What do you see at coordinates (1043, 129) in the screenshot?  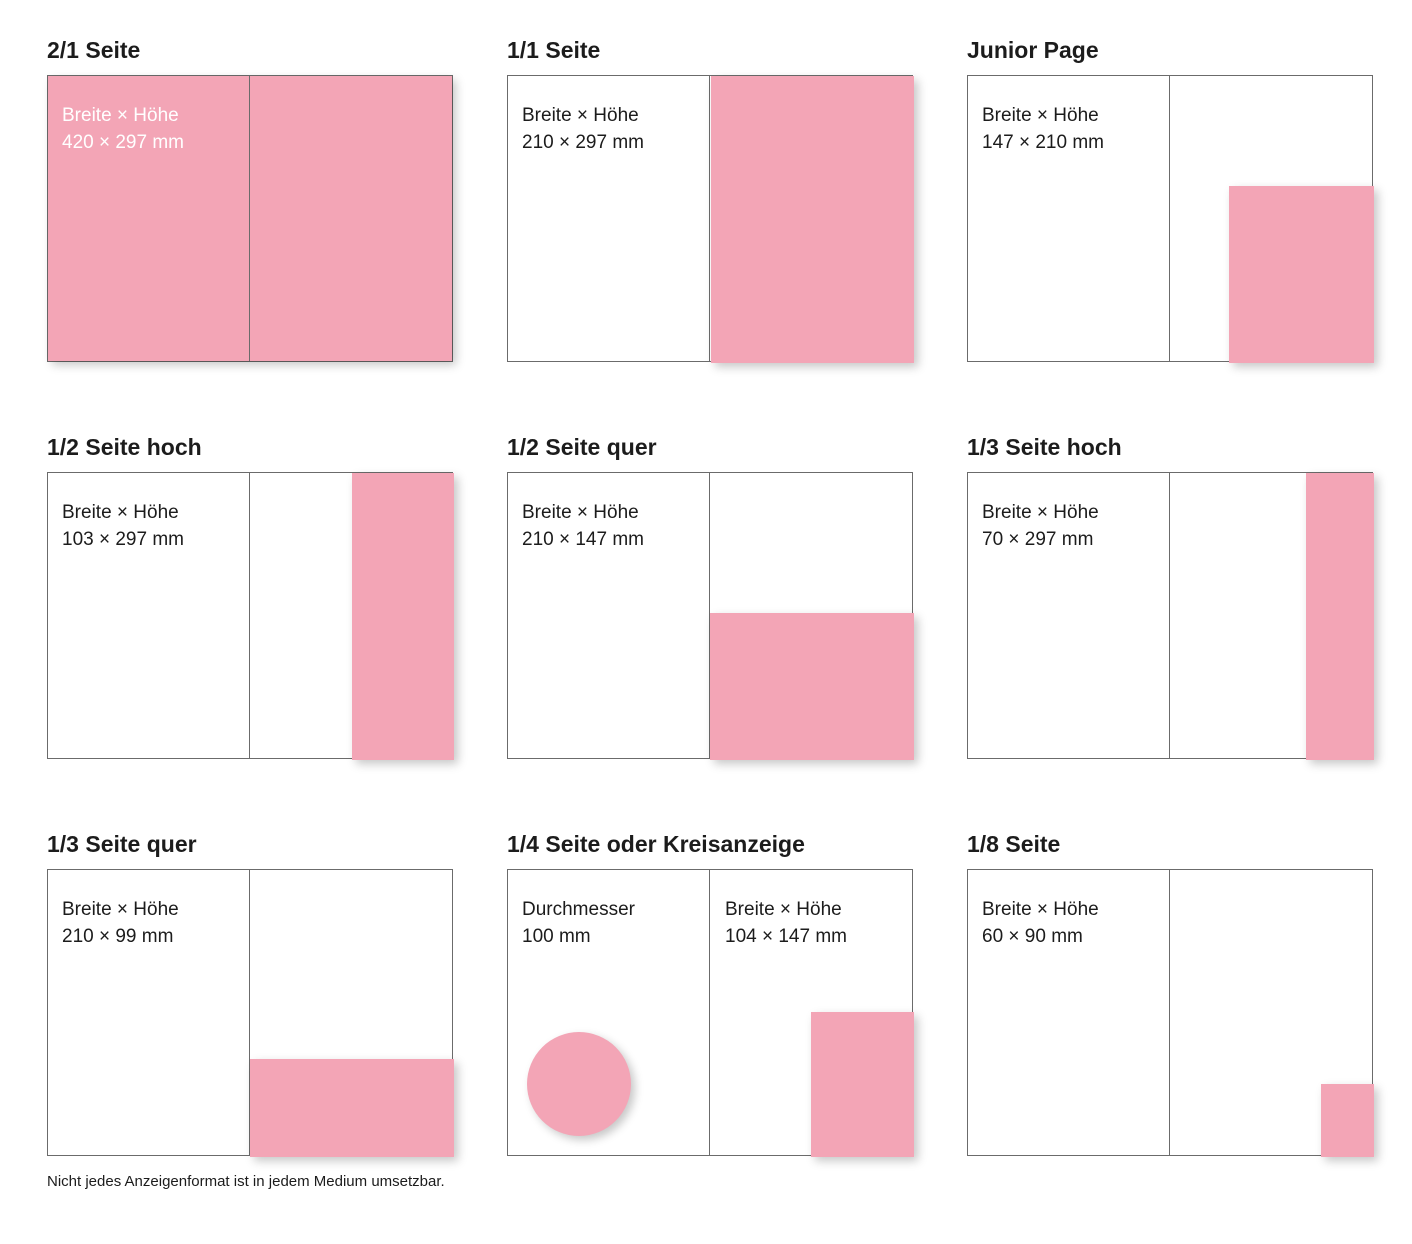 I see `dimension-label: Breite × Höhe 147 × 210 mm` at bounding box center [1043, 129].